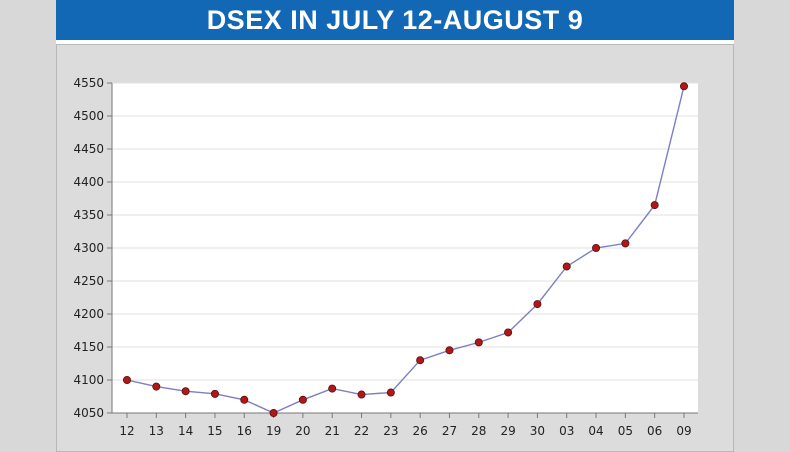 Image resolution: width=790 pixels, height=452 pixels. What do you see at coordinates (88, 116) in the screenshot?
I see `y-tick-label: 4500` at bounding box center [88, 116].